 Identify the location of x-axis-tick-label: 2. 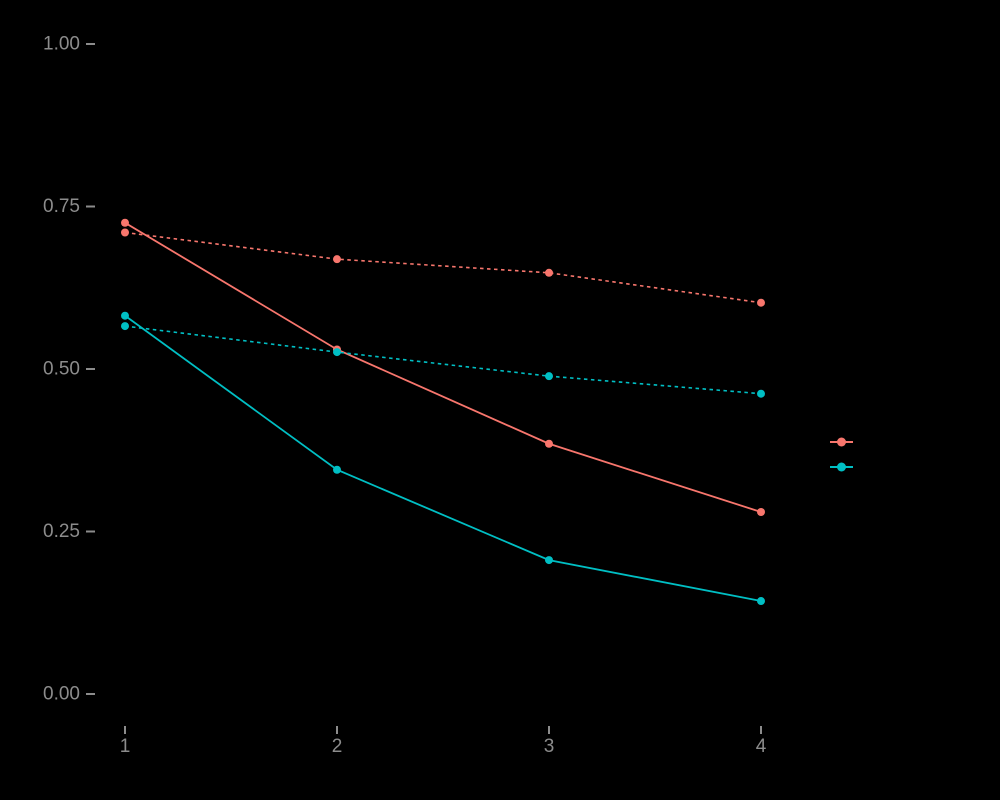
(337, 746).